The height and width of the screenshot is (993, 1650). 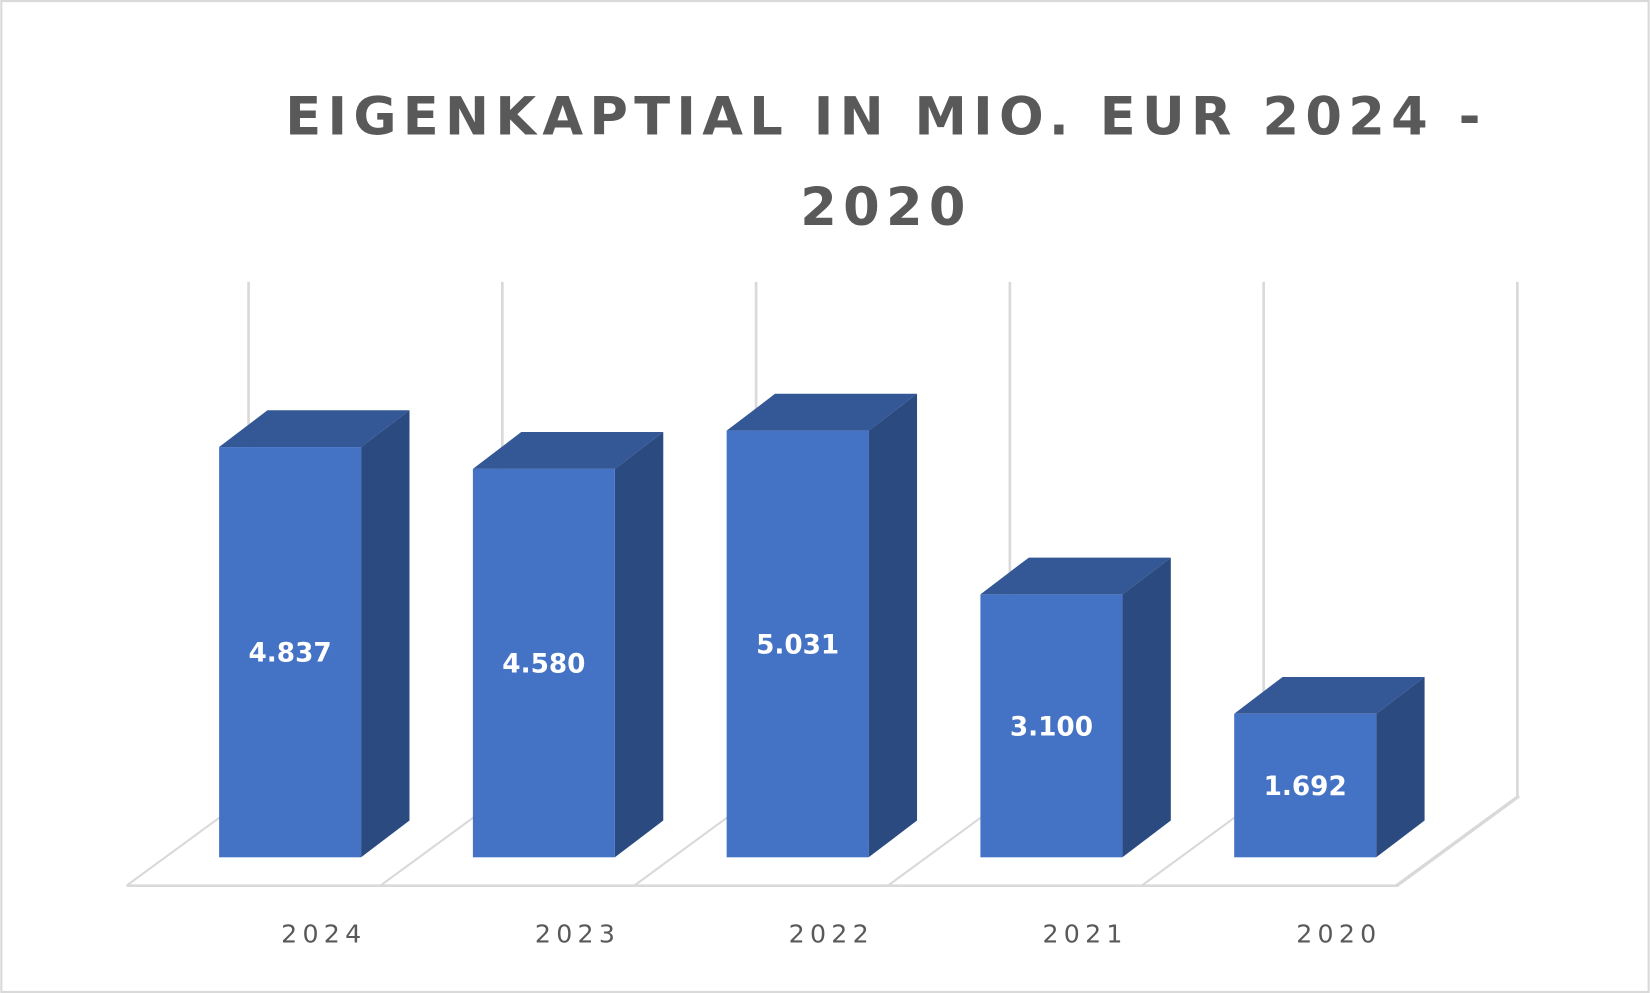 What do you see at coordinates (1084, 934) in the screenshot?
I see `category-label: 2021` at bounding box center [1084, 934].